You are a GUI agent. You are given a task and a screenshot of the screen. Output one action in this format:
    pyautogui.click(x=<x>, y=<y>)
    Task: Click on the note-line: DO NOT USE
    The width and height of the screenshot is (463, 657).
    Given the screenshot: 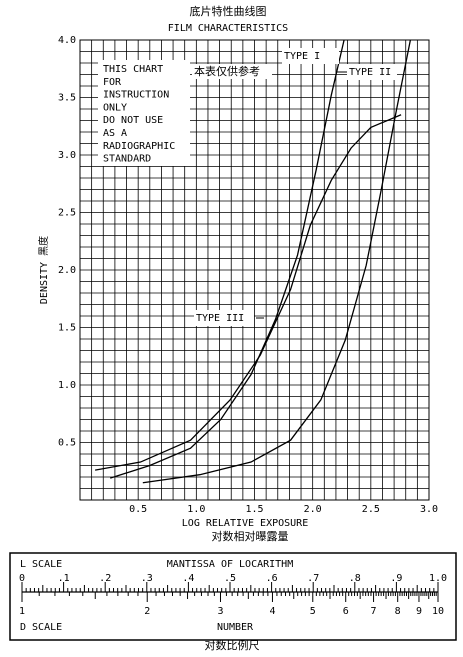 What is the action you would take?
    pyautogui.click(x=133, y=120)
    